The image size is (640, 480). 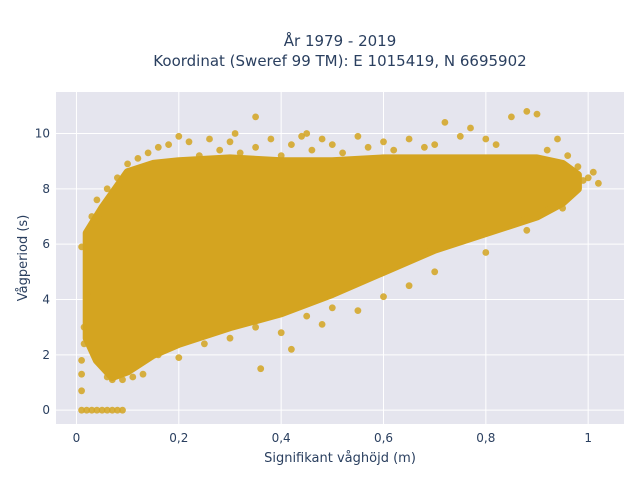 What do you see at coordinates (77, 438) in the screenshot?
I see `x-tick-label: 0` at bounding box center [77, 438].